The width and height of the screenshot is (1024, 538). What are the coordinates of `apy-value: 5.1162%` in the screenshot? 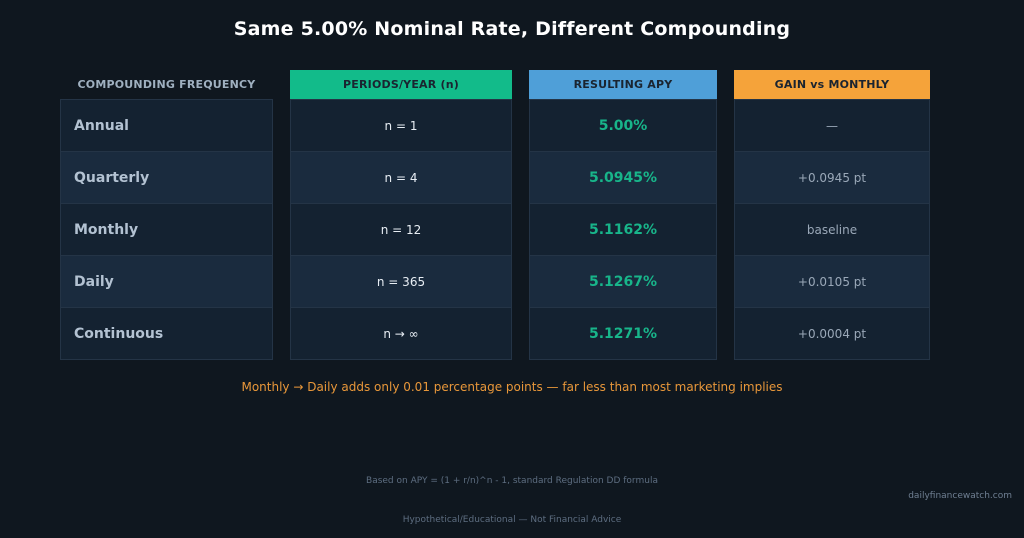 It's located at (623, 230).